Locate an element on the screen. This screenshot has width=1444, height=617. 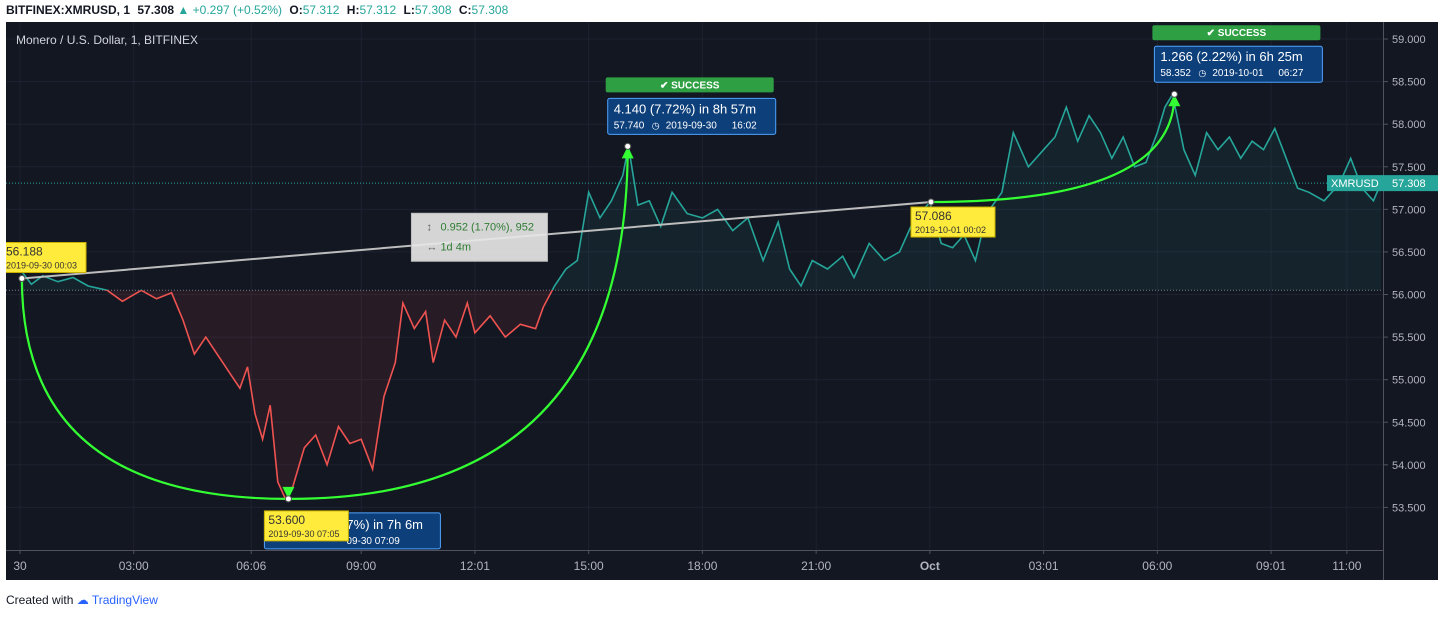
open-value: 57.312 is located at coordinates (321, 10).